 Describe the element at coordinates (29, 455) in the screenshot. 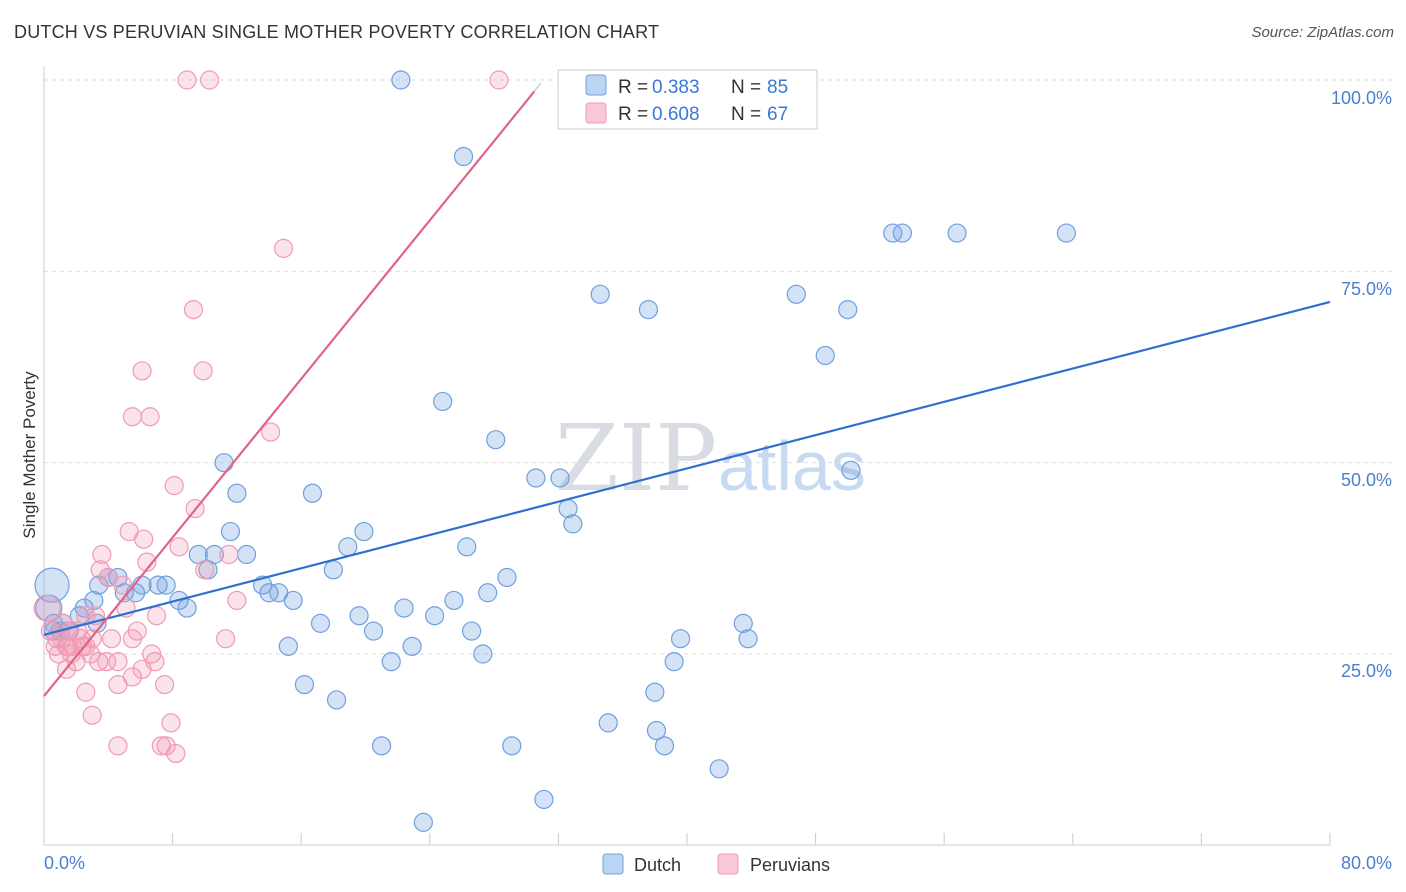

I see `y-axis-label: Single Mother Poverty` at that location.